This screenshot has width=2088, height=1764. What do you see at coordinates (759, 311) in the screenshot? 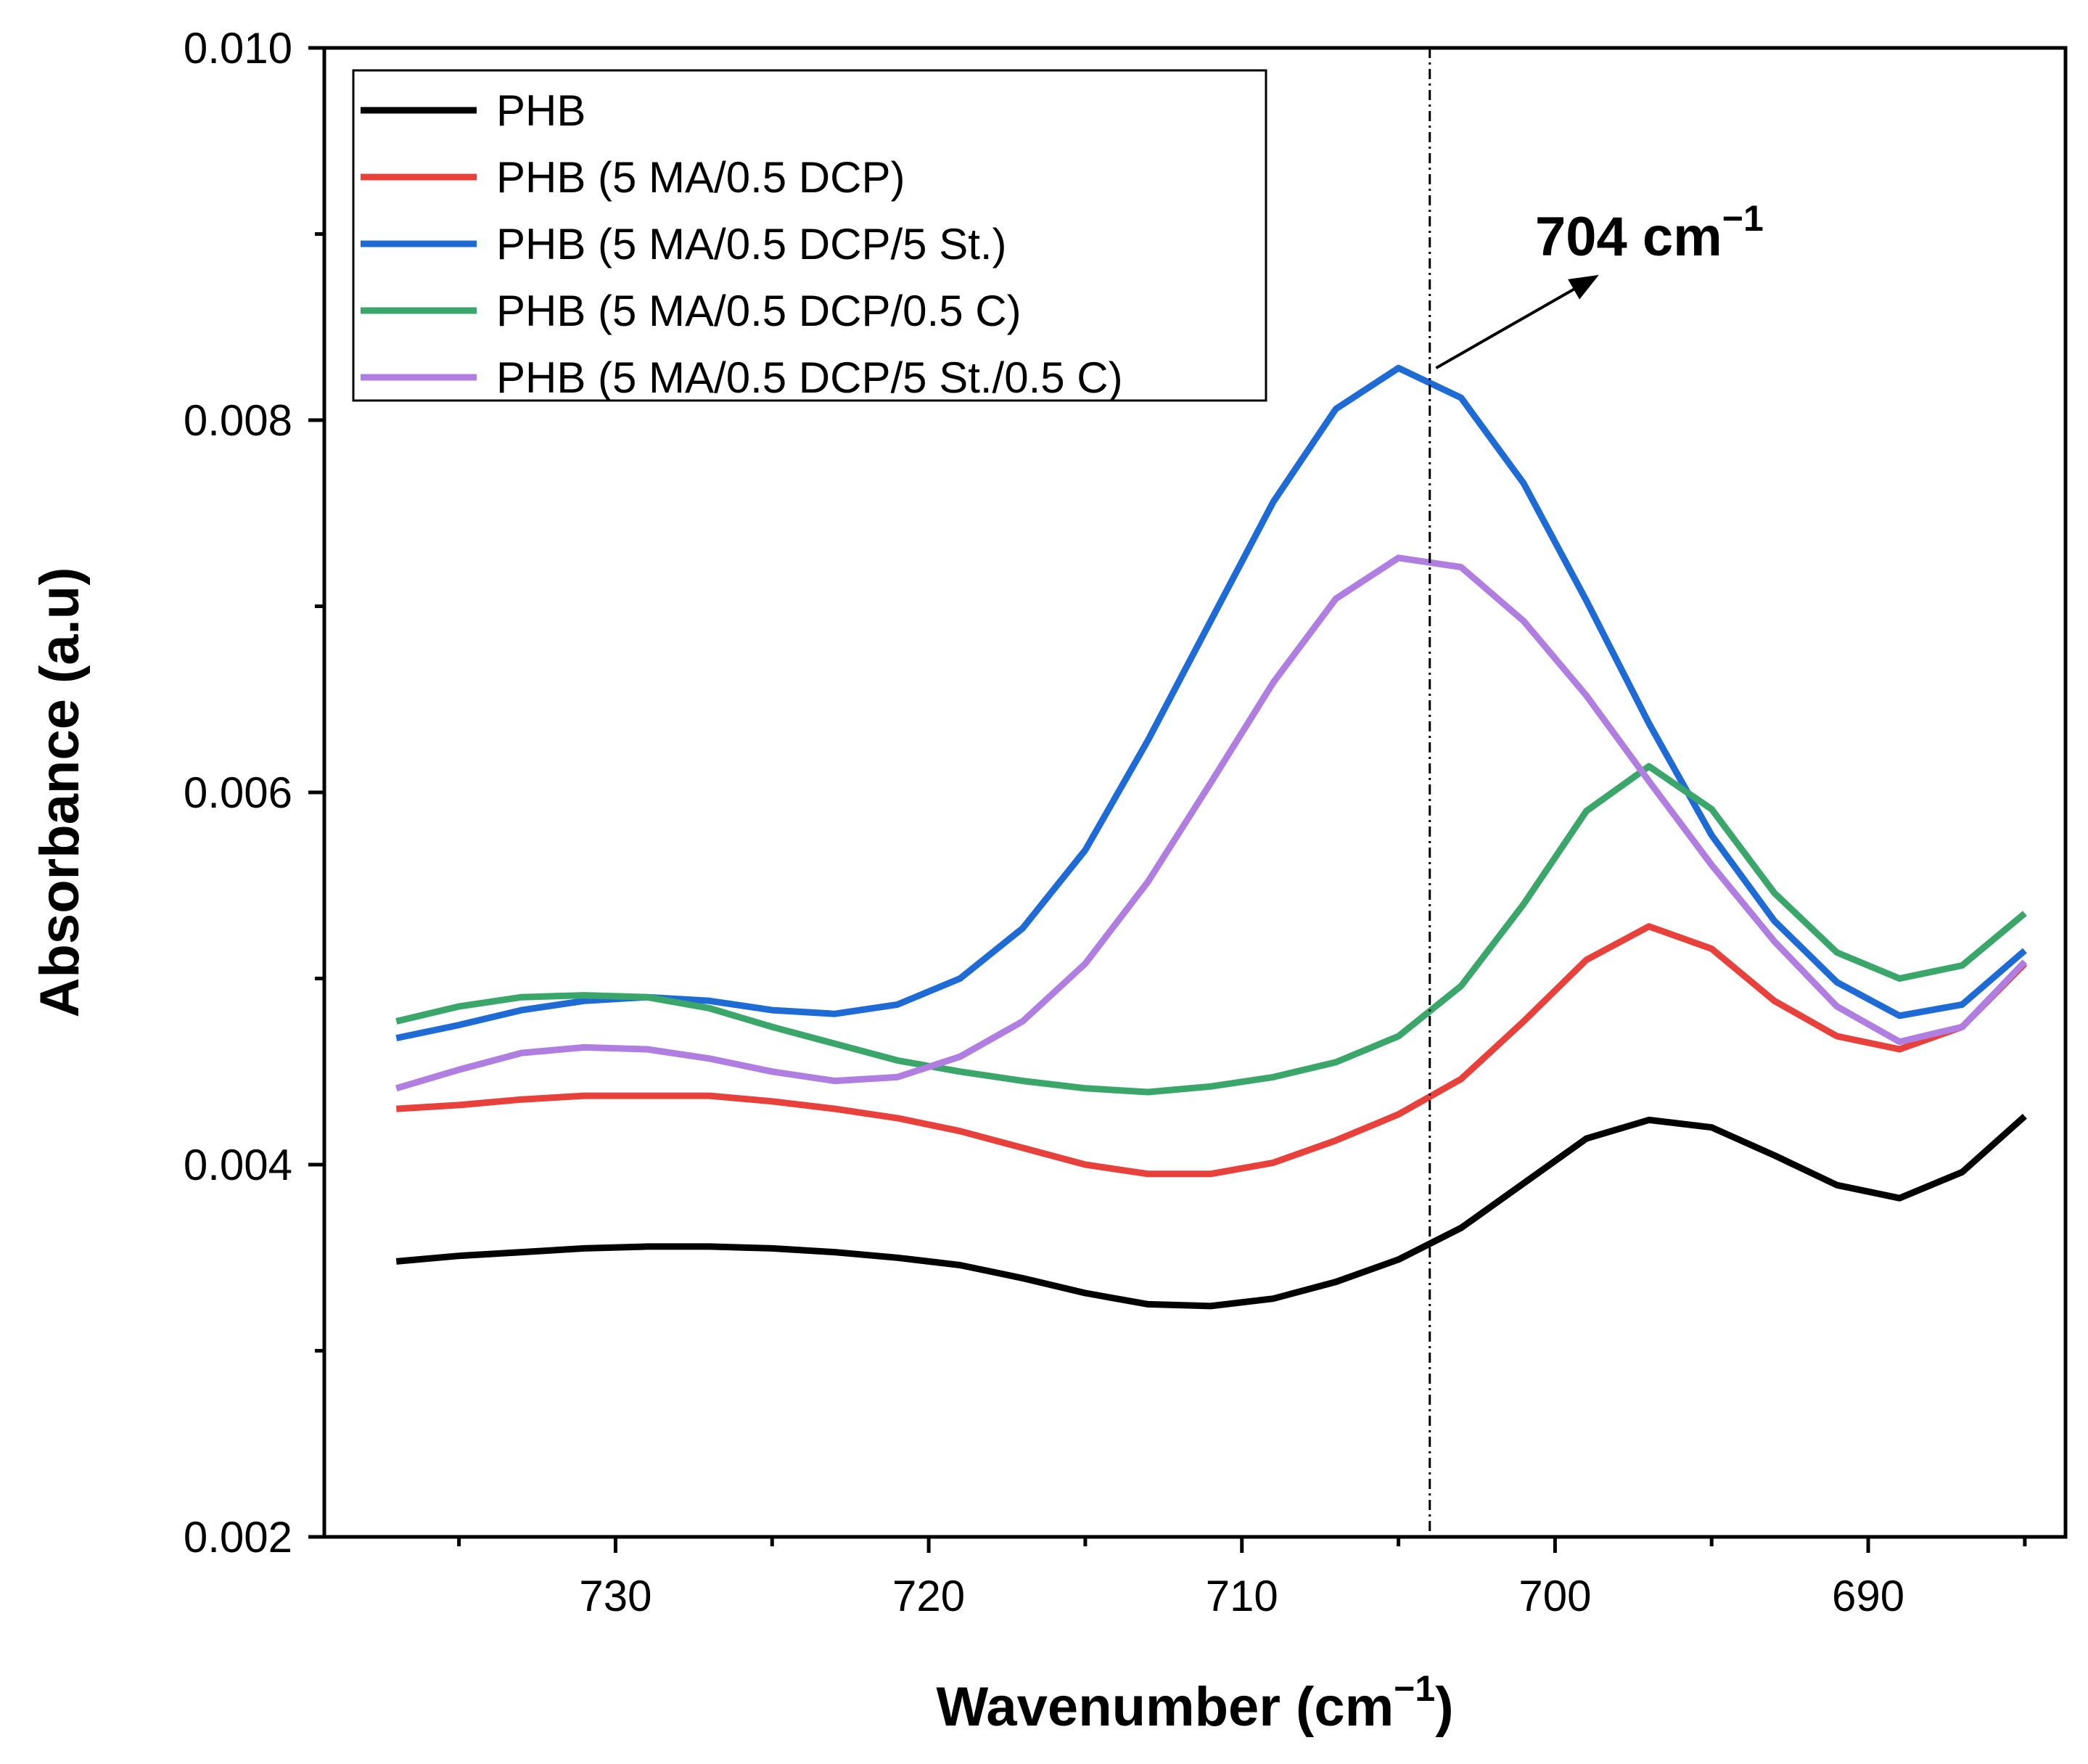
I see `legend-label-phb-5-ma-0-5-dcp-0-5-c: PHB (5 MA/0.5 DCP/0.5 C)` at bounding box center [759, 311].